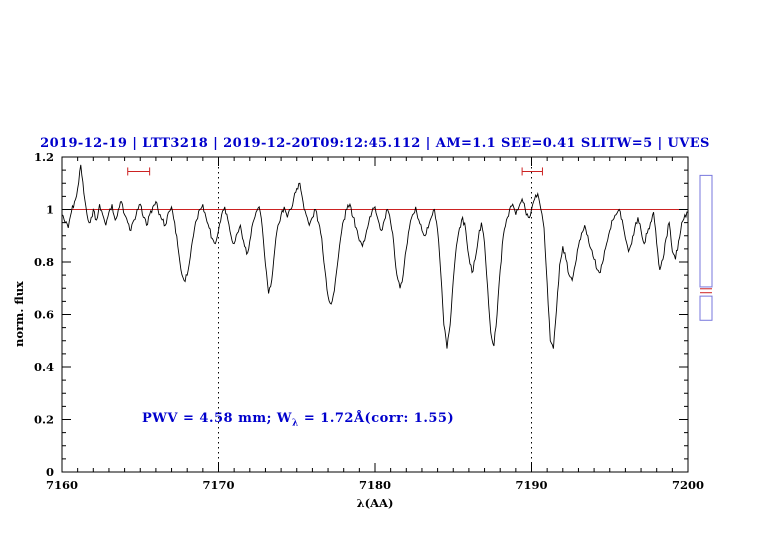 The image size is (782, 542). Describe the element at coordinates (218, 485) in the screenshot. I see `x-tick-label: 7170` at that location.